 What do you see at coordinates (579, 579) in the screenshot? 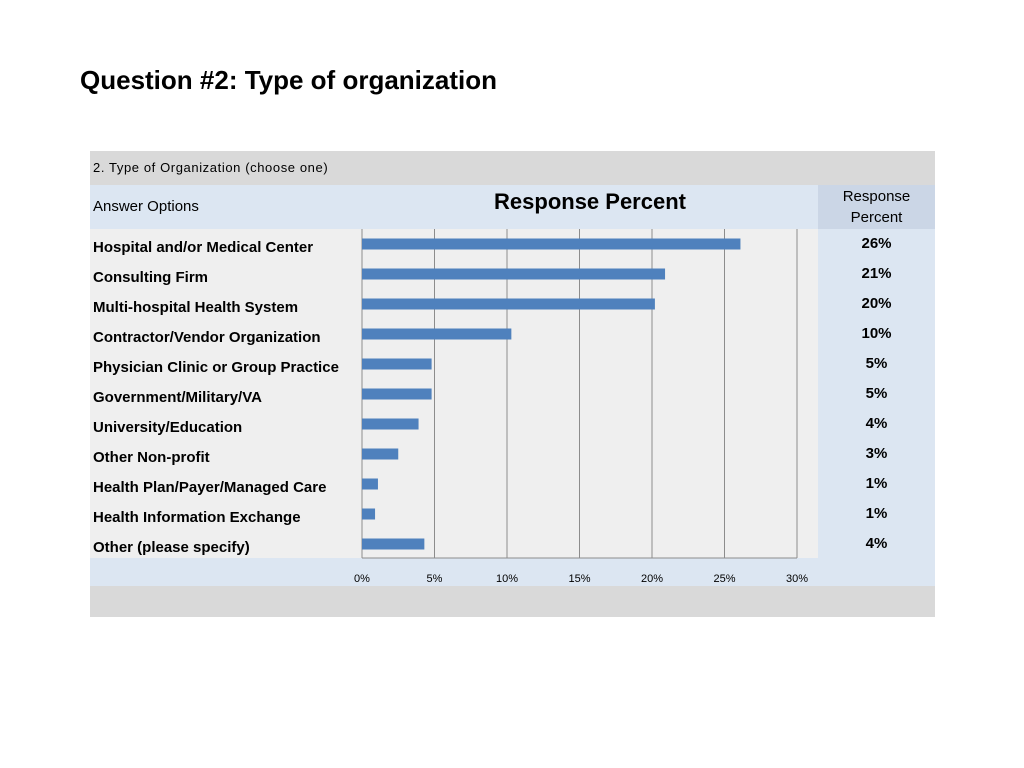
I see `x-tick-label: 15%` at bounding box center [579, 579].